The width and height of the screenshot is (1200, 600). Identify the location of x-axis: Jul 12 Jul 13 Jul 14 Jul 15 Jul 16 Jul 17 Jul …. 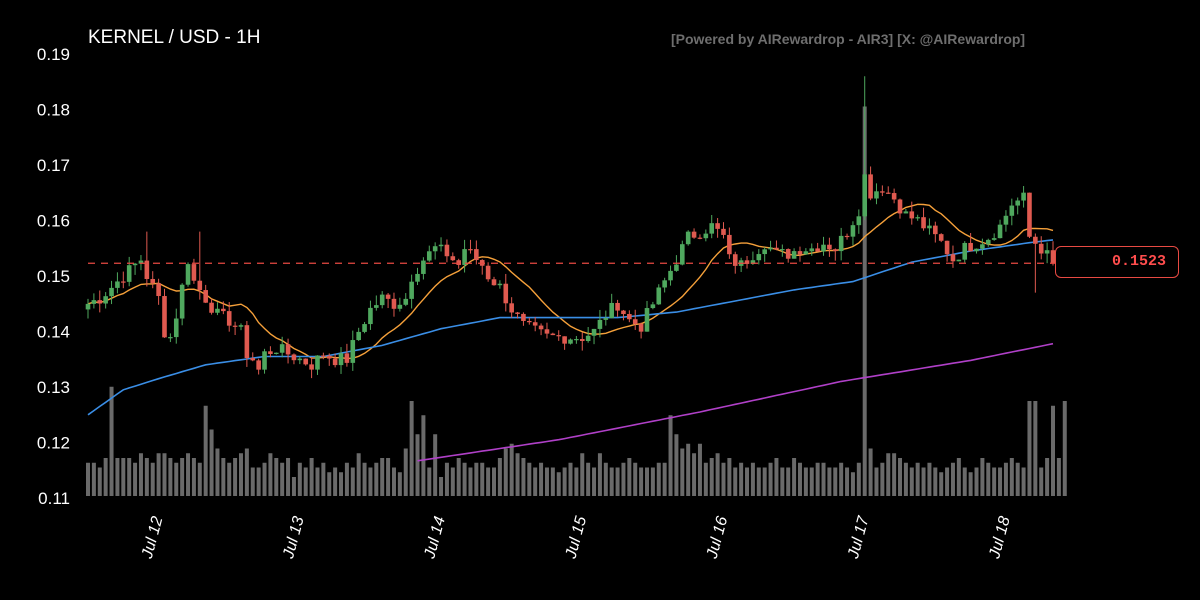
(576, 538).